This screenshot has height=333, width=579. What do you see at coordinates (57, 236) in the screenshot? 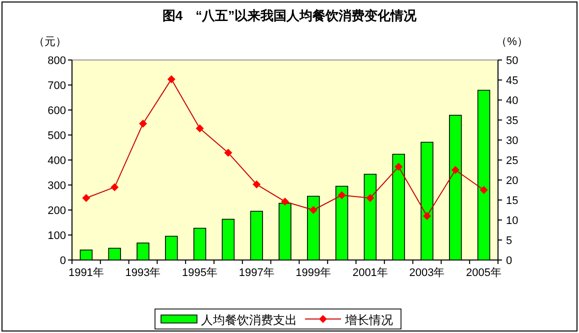
I see `y-tick-label: 100` at bounding box center [57, 236].